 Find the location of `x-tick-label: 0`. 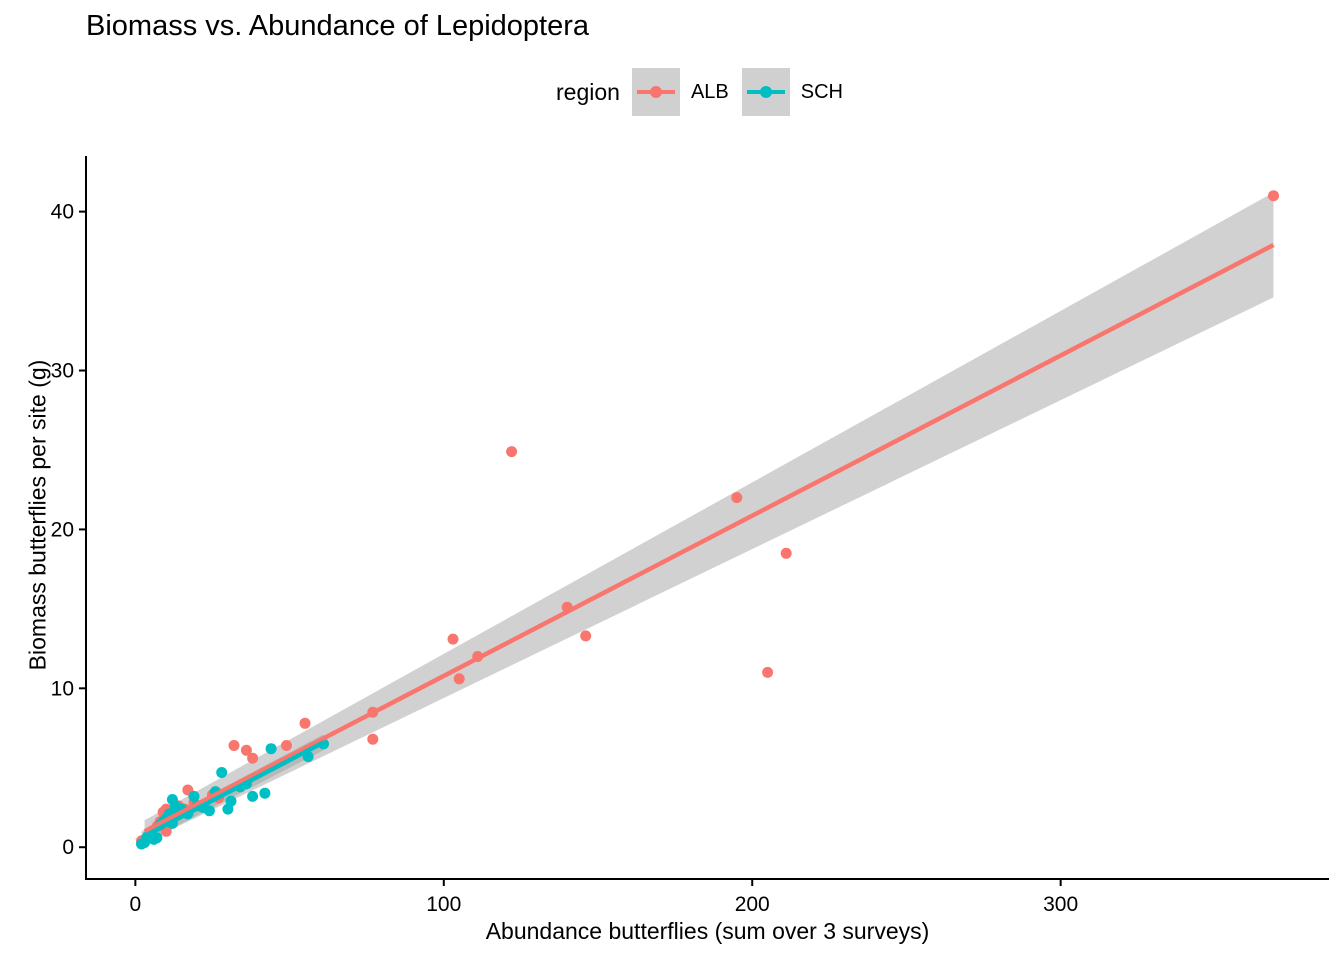

x-tick-label: 0 is located at coordinates (136, 904).